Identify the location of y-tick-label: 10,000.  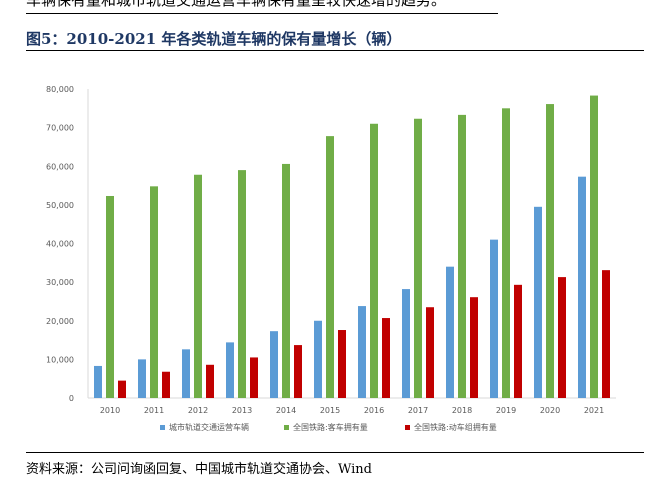
(60, 359).